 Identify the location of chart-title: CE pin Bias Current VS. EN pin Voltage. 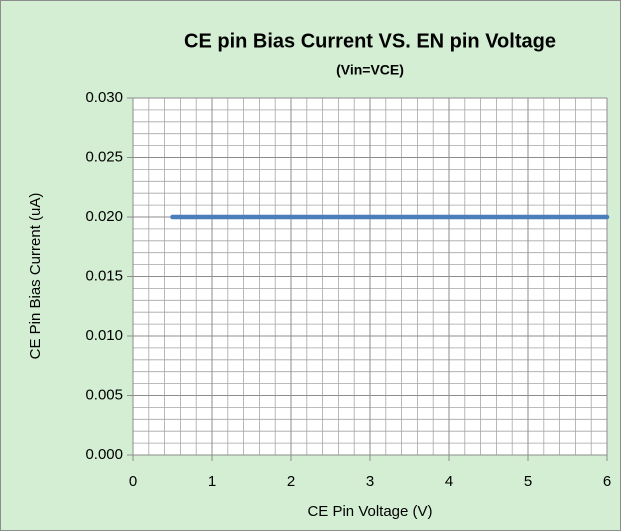
(370, 41).